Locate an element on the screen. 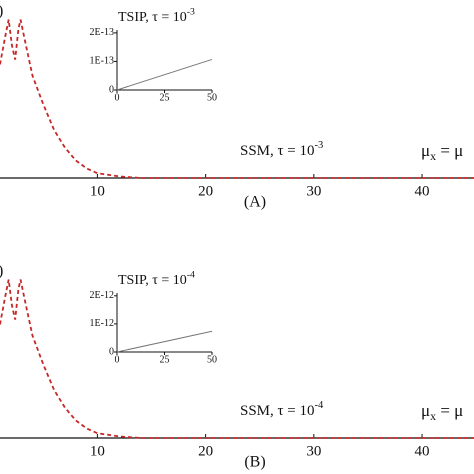 This screenshot has height=474, width=474. inset-title-part: -4 is located at coordinates (191, 275).